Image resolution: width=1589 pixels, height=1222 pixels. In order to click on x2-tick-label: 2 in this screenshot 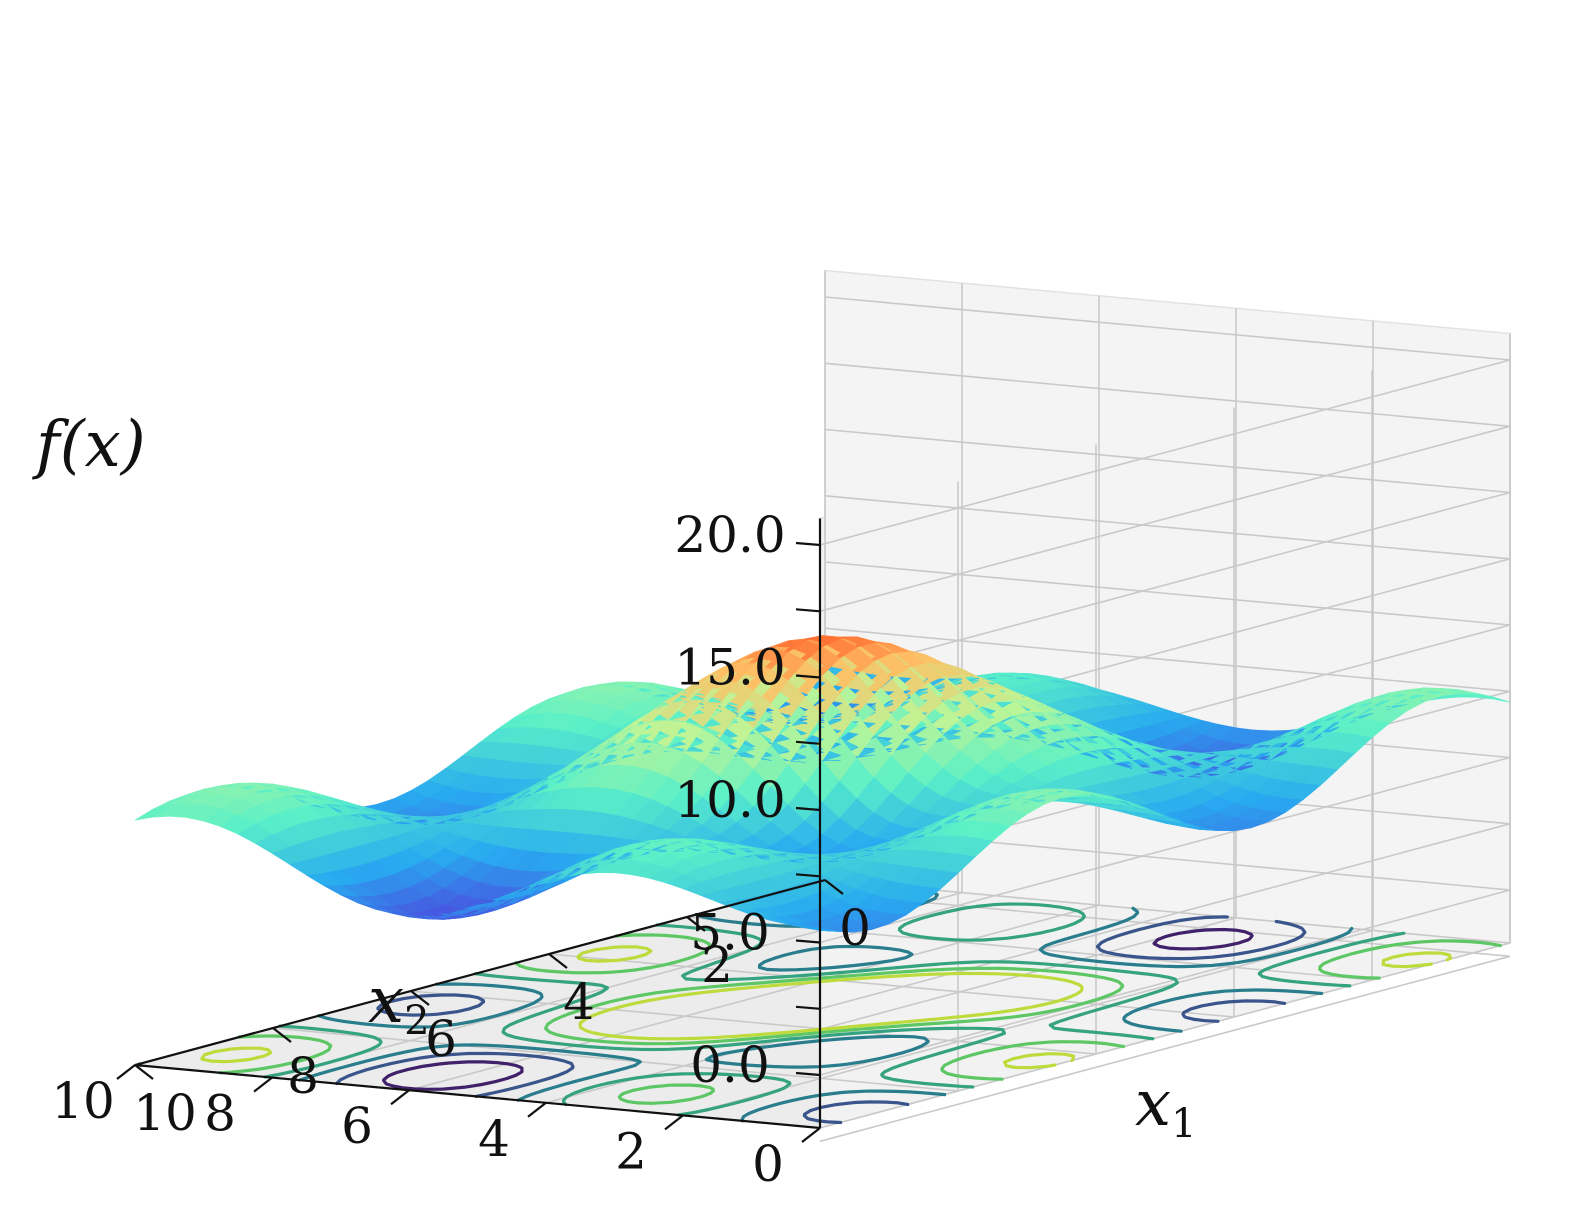, I will do `click(631, 1151)`.